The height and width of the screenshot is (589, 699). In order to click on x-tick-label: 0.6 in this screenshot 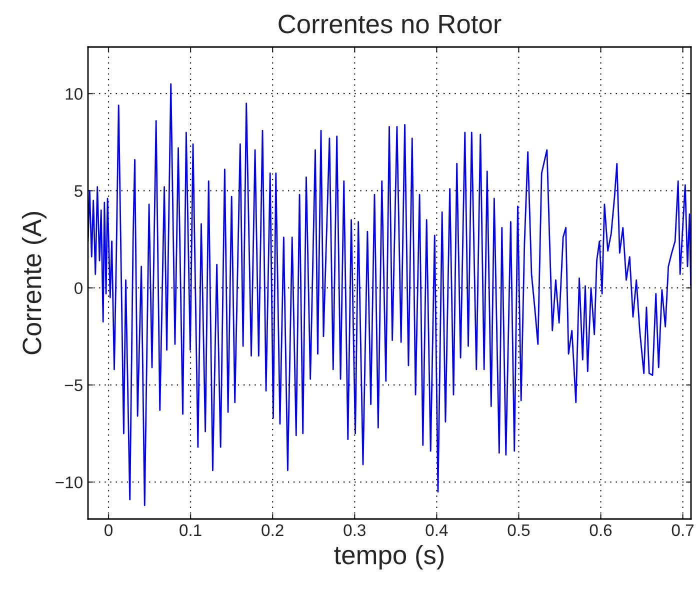, I will do `click(601, 530)`.